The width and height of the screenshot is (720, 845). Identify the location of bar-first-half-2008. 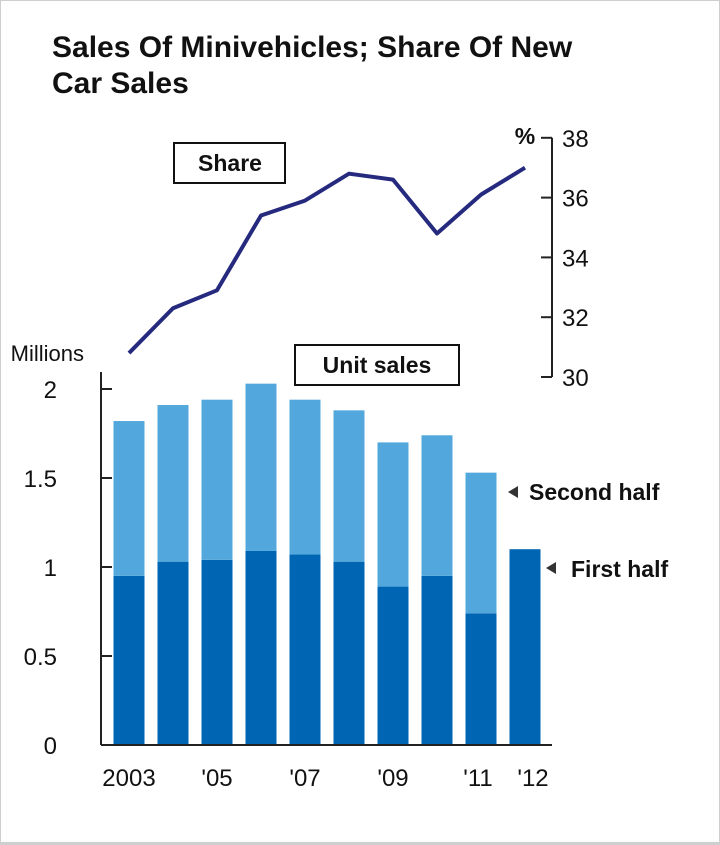
(349, 653).